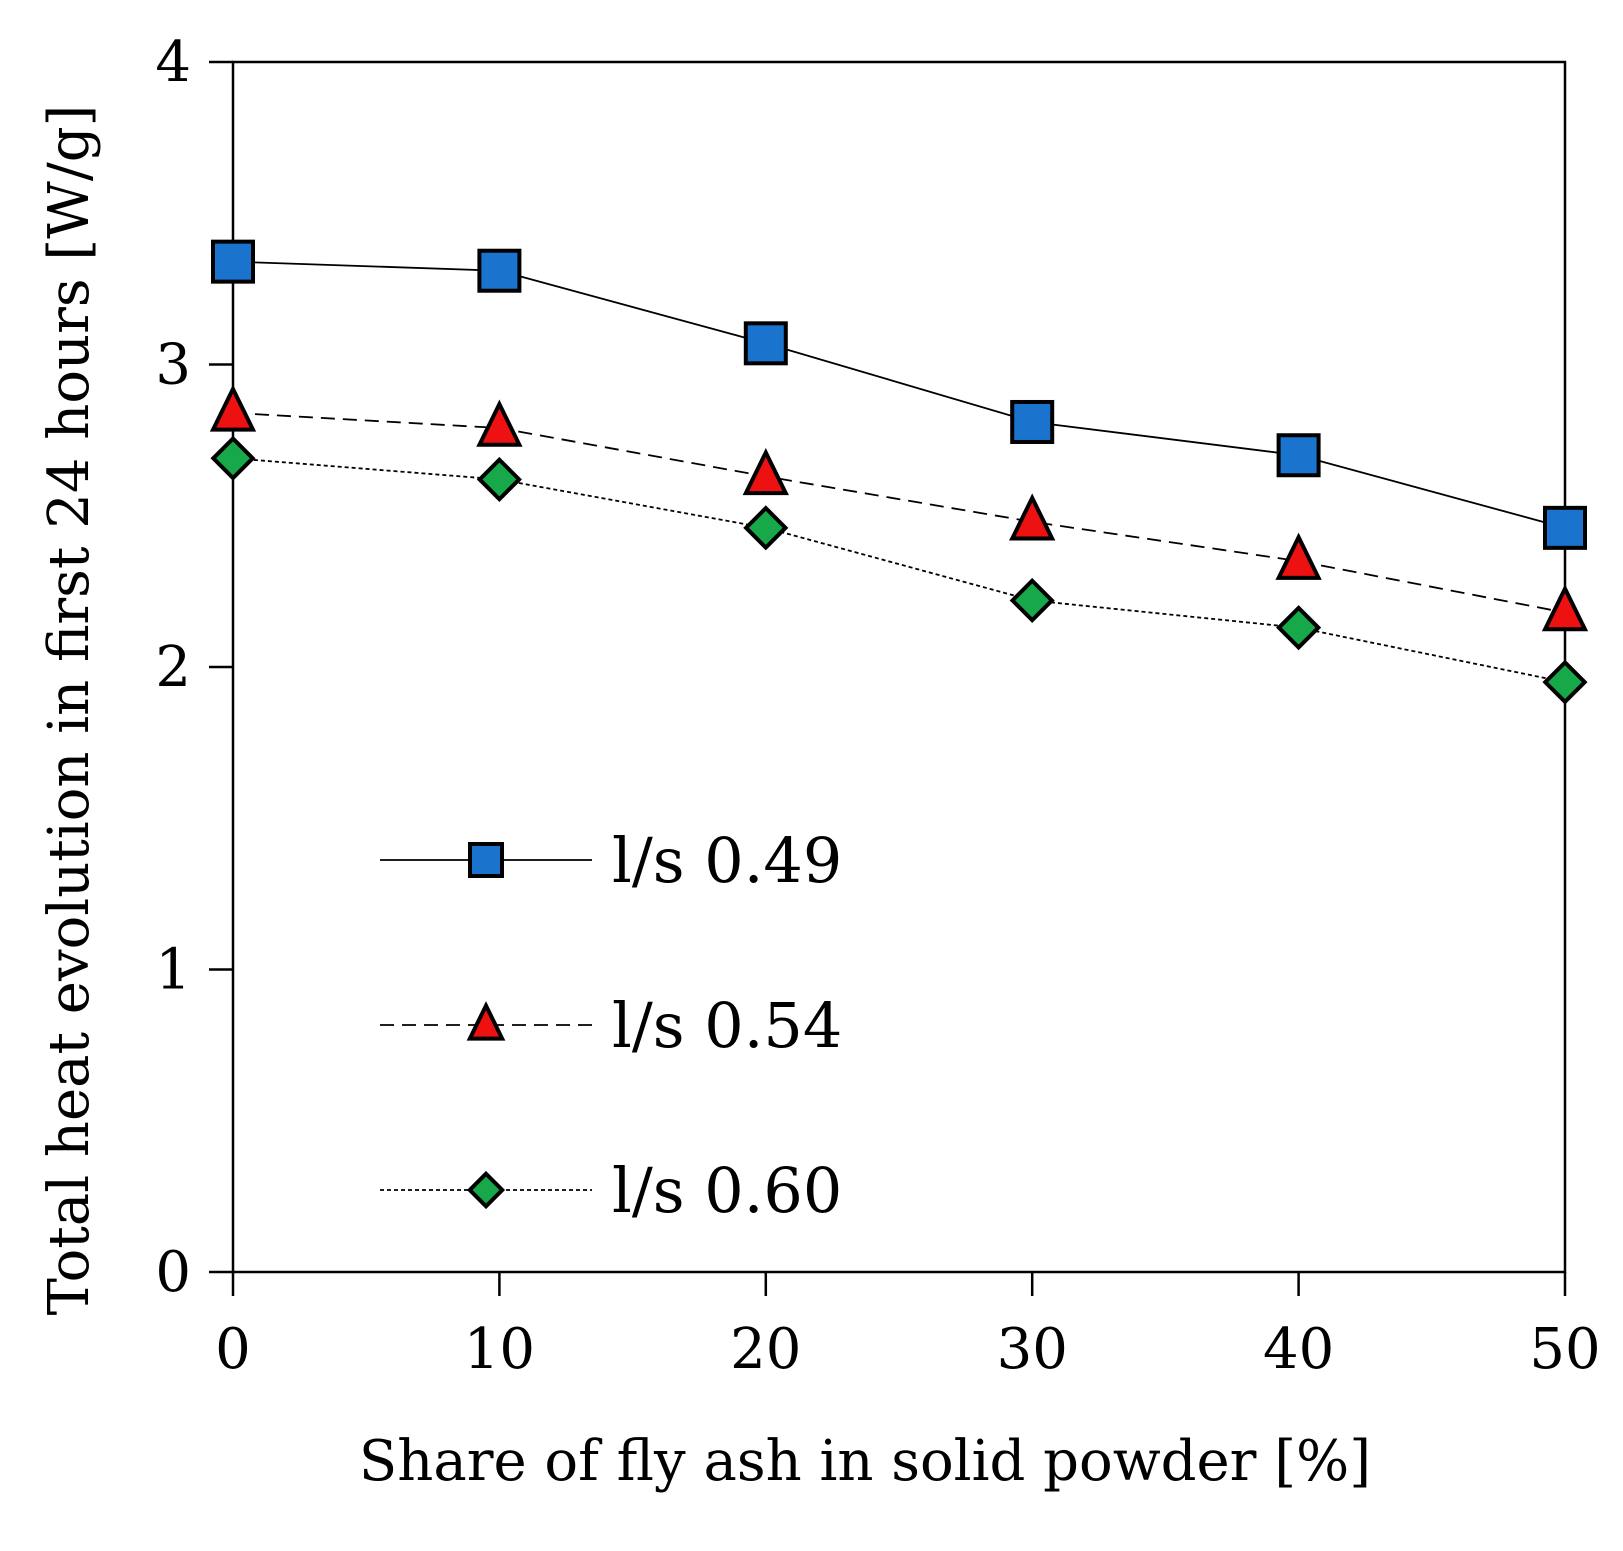 The height and width of the screenshot is (1551, 1623). I want to click on x-tick-label: 20, so click(765, 1349).